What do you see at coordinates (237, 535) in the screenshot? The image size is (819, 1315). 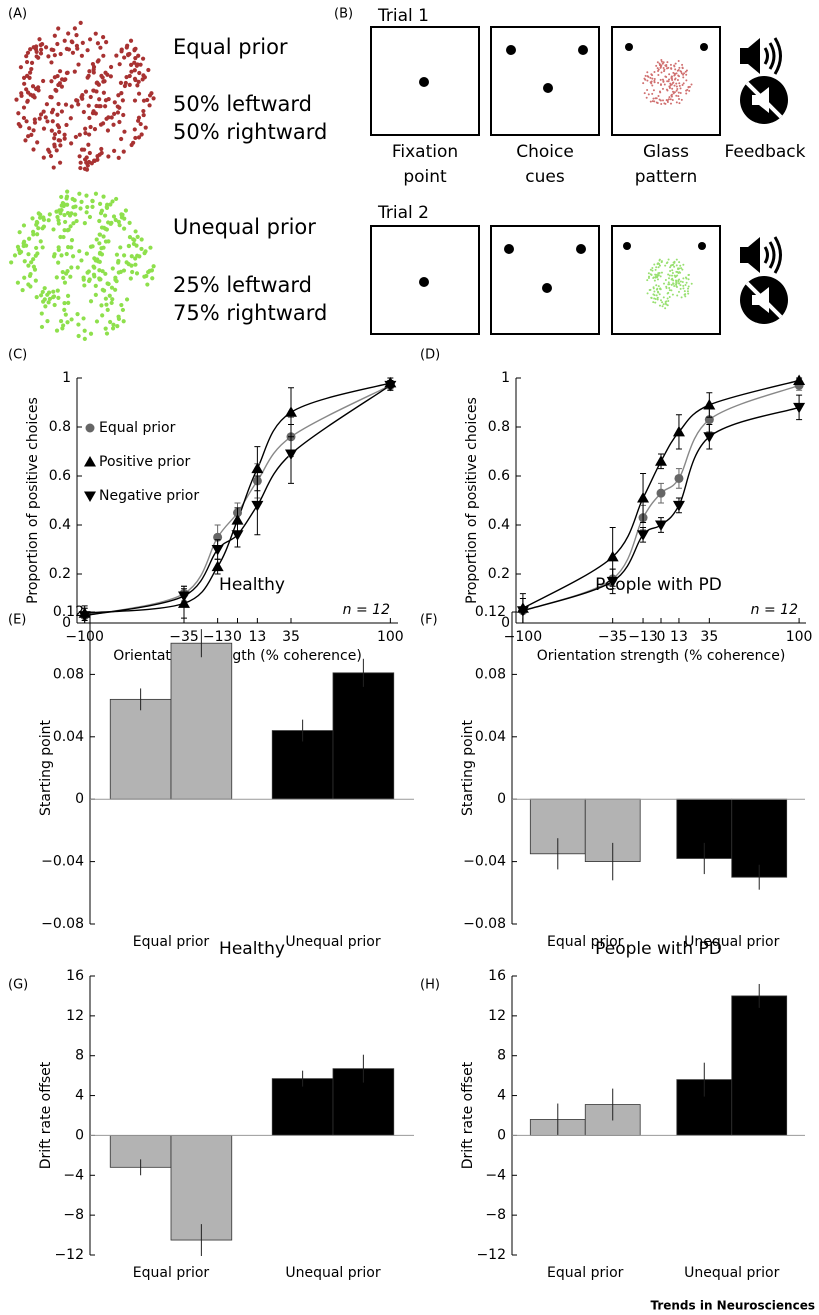 I see `marker` at bounding box center [237, 535].